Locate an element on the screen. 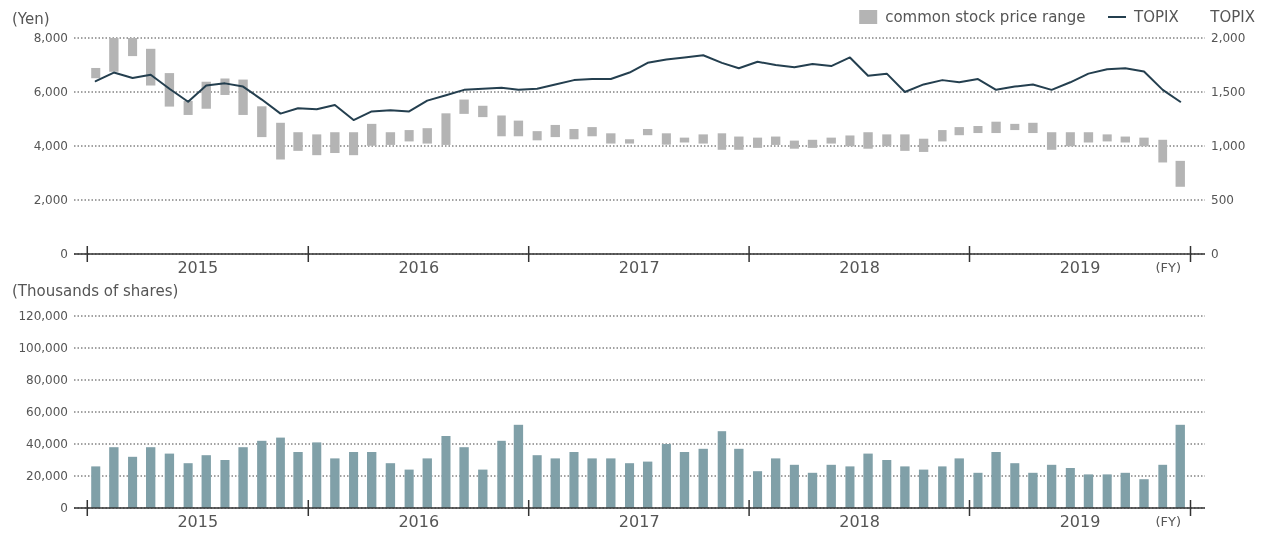 This screenshot has width=1265, height=542. y-axis-title: (Yen) is located at coordinates (31, 19).